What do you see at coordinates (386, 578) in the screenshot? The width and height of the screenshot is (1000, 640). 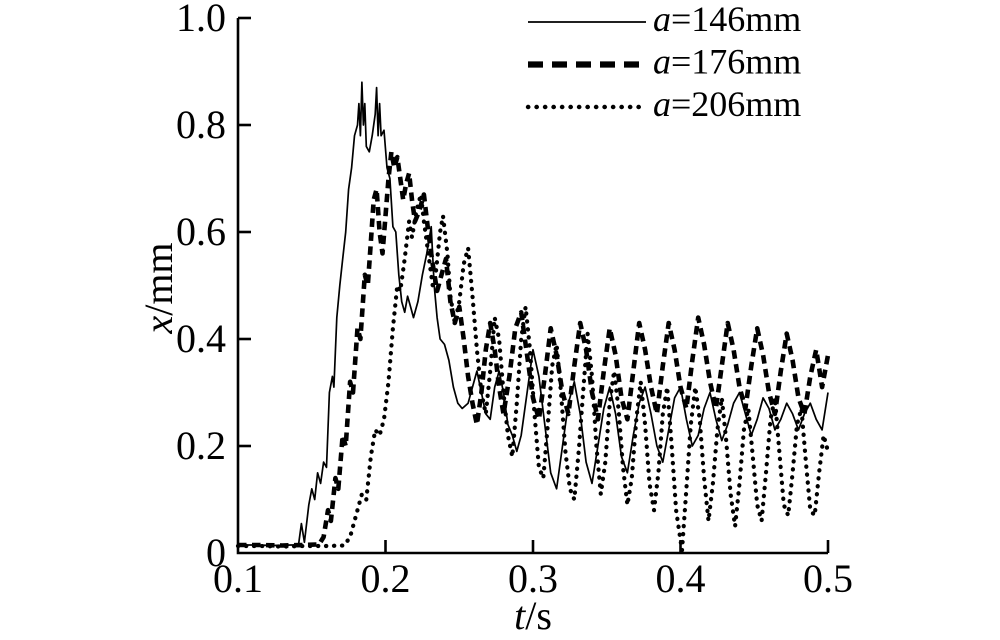 I see `x-tick-label: 0.2` at bounding box center [386, 578].